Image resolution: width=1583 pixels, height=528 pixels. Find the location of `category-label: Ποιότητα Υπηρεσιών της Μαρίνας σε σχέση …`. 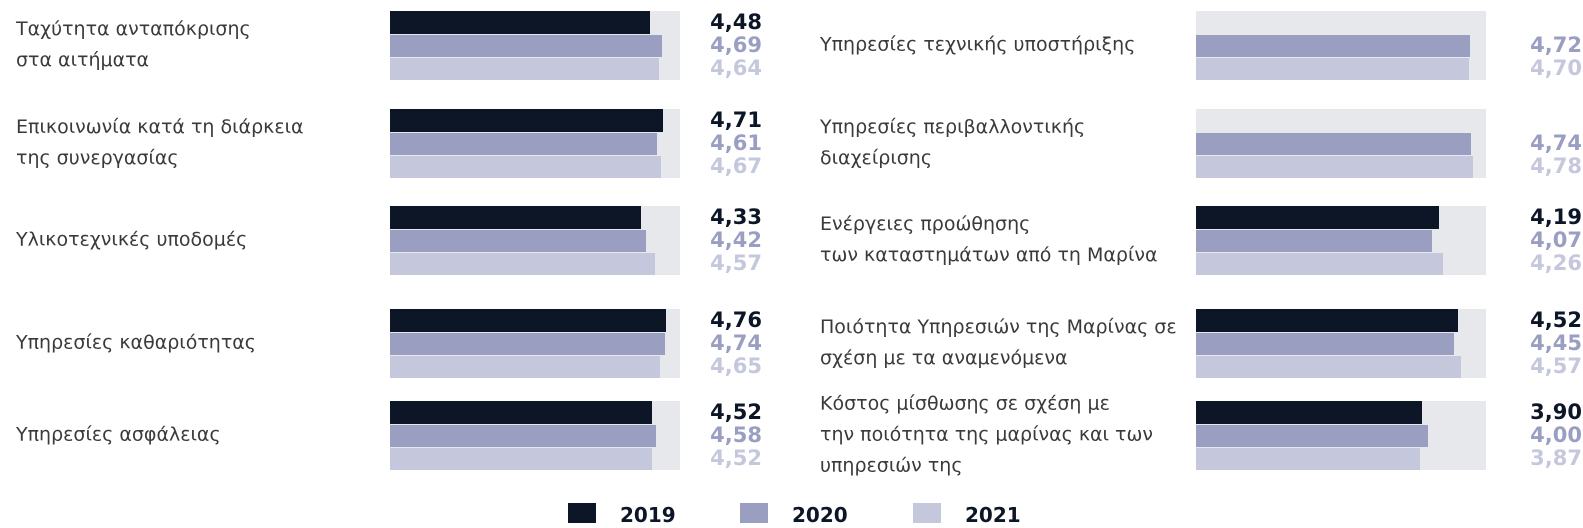

category-label: Ποιότητα Υπηρεσιών της Μαρίνας σε σχέση … is located at coordinates (998, 342).